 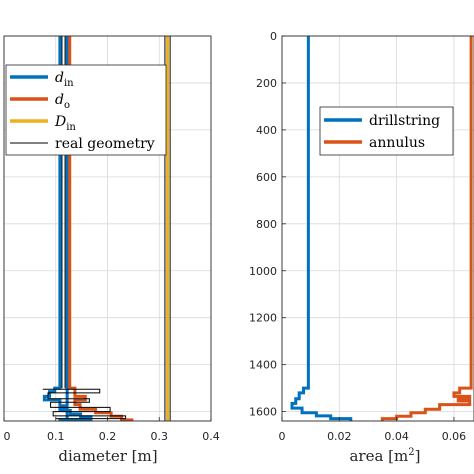 What do you see at coordinates (404, 121) in the screenshot?
I see `right-legend-label-drillstring: drillstring` at bounding box center [404, 121].